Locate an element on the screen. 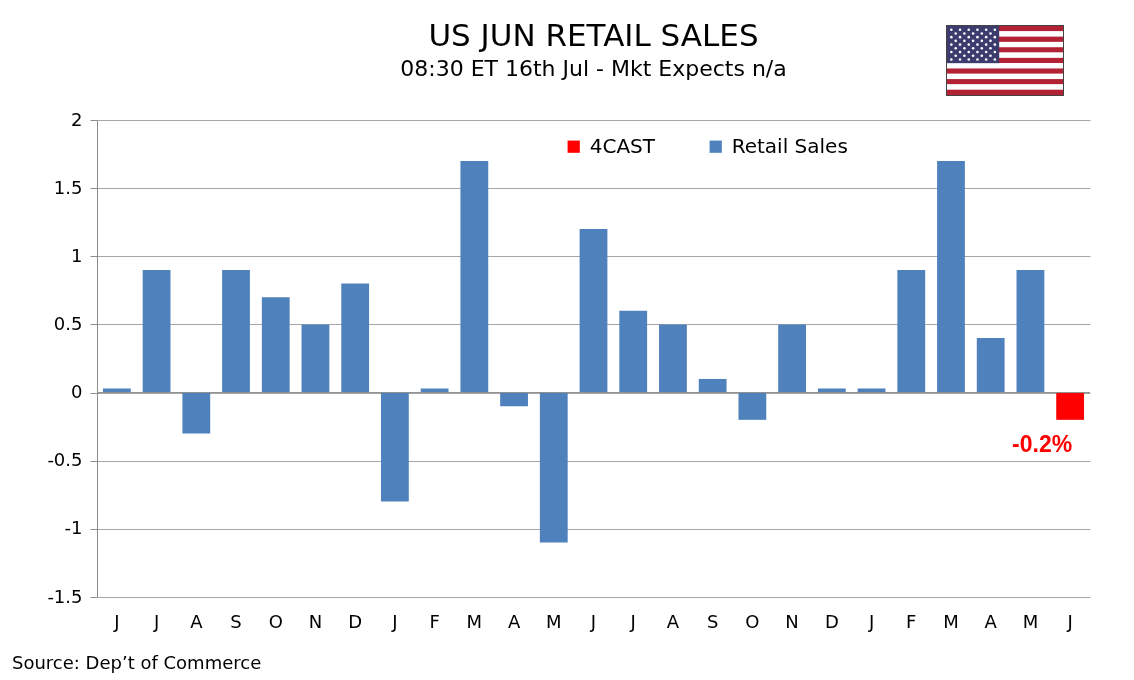 This screenshot has height=680, width=1134. legend-label: 4CAST is located at coordinates (622, 145).